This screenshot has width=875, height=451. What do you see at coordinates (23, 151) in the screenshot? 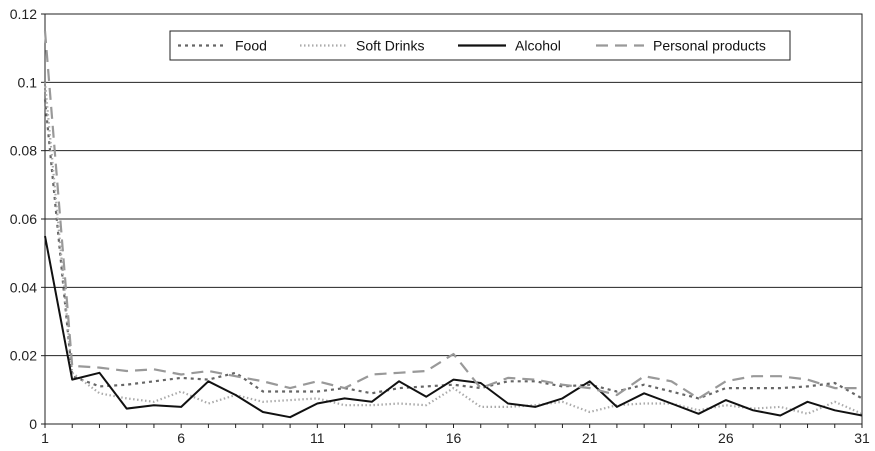
I see `y-tick-label: 0.08` at bounding box center [23, 151].